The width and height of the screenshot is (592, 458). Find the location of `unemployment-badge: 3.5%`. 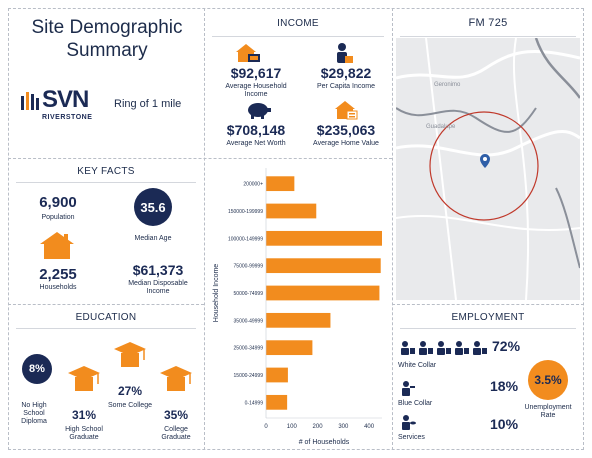

unemployment-badge: 3.5% is located at coordinates (548, 380).